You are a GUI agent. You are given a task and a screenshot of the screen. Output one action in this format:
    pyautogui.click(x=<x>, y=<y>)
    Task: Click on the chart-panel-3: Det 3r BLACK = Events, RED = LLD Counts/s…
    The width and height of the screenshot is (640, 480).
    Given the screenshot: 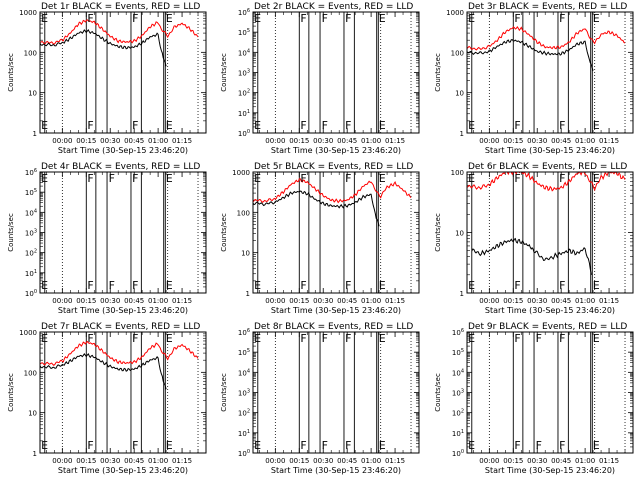 What is the action you would take?
    pyautogui.click(x=534, y=78)
    